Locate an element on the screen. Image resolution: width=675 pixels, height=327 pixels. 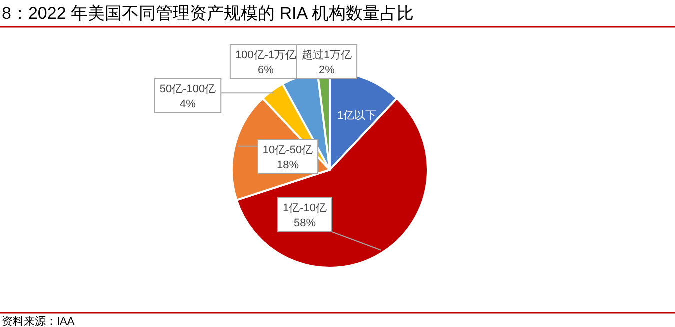
text: 资料来源：IAA is located at coordinates (39, 321).